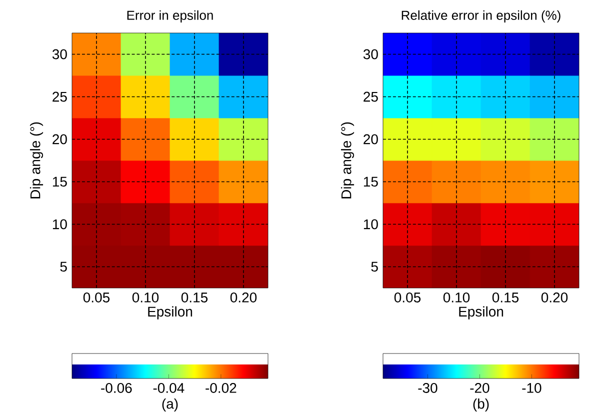  Describe the element at coordinates (170, 16) in the screenshot. I see `chart-title: Error in epsilon` at that location.